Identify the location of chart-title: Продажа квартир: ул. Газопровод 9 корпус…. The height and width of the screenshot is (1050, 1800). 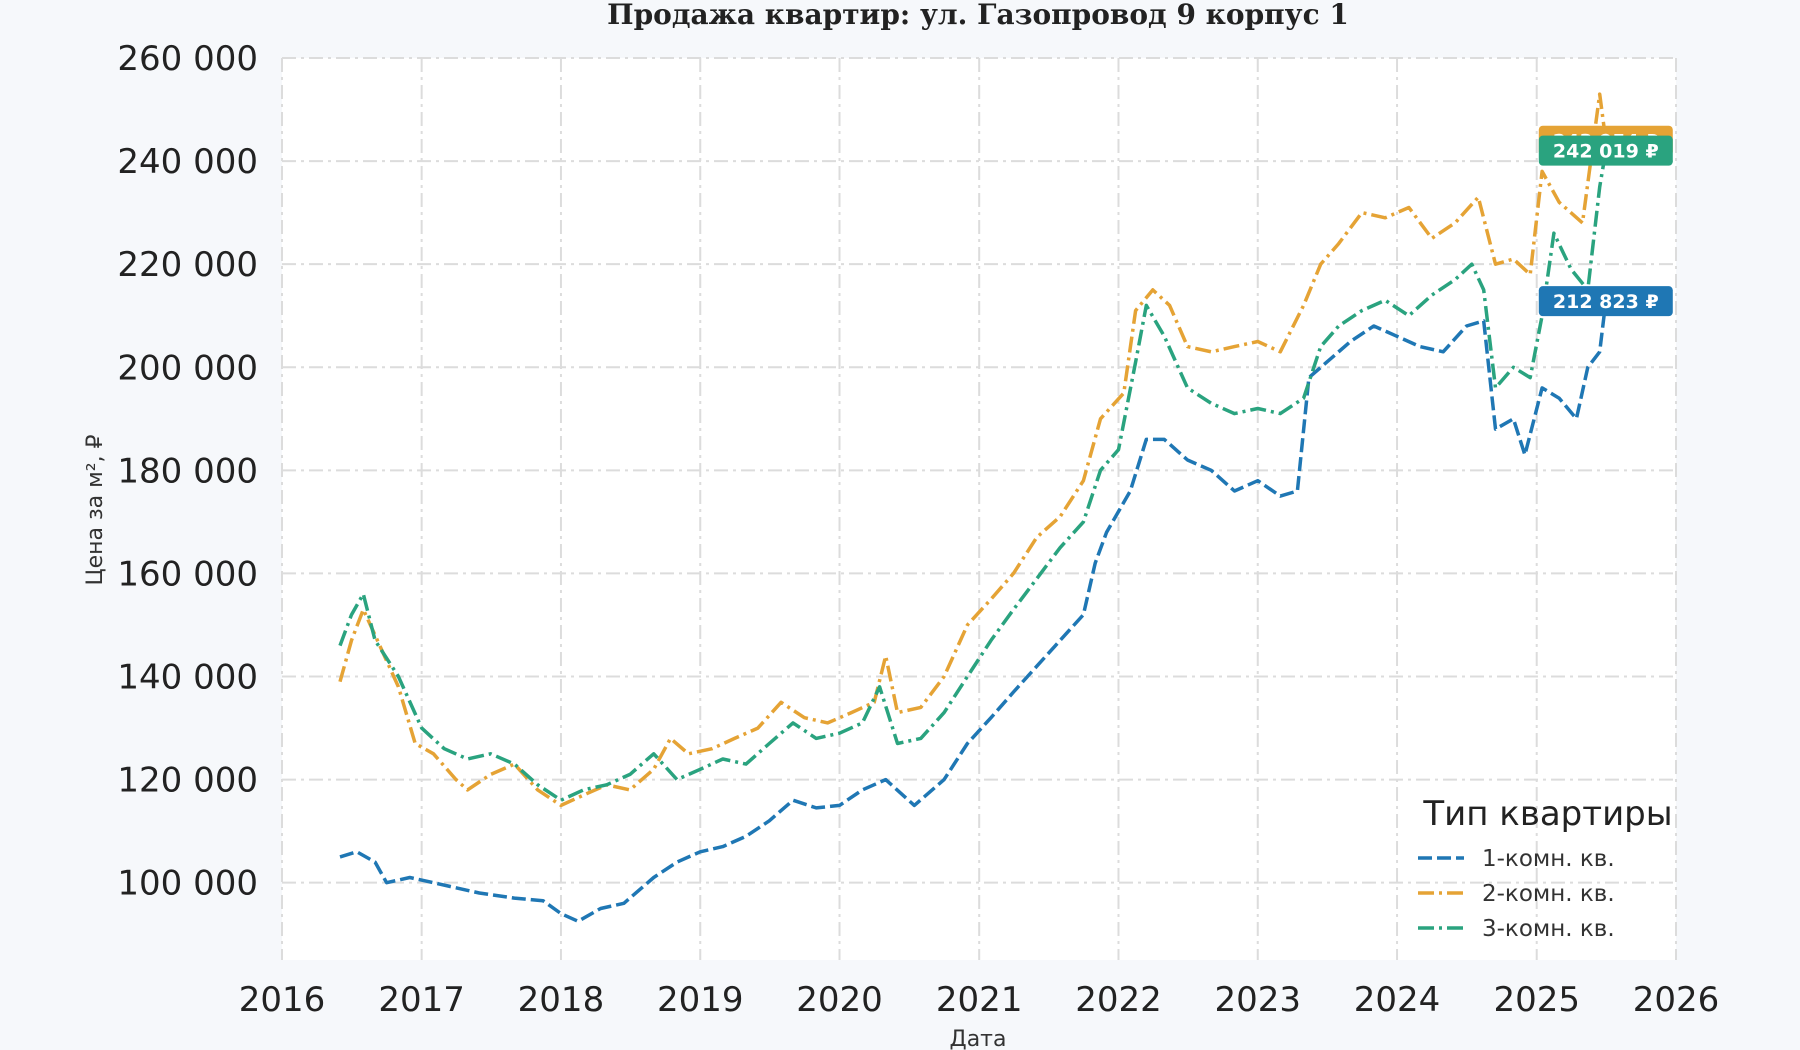
(978, 15).